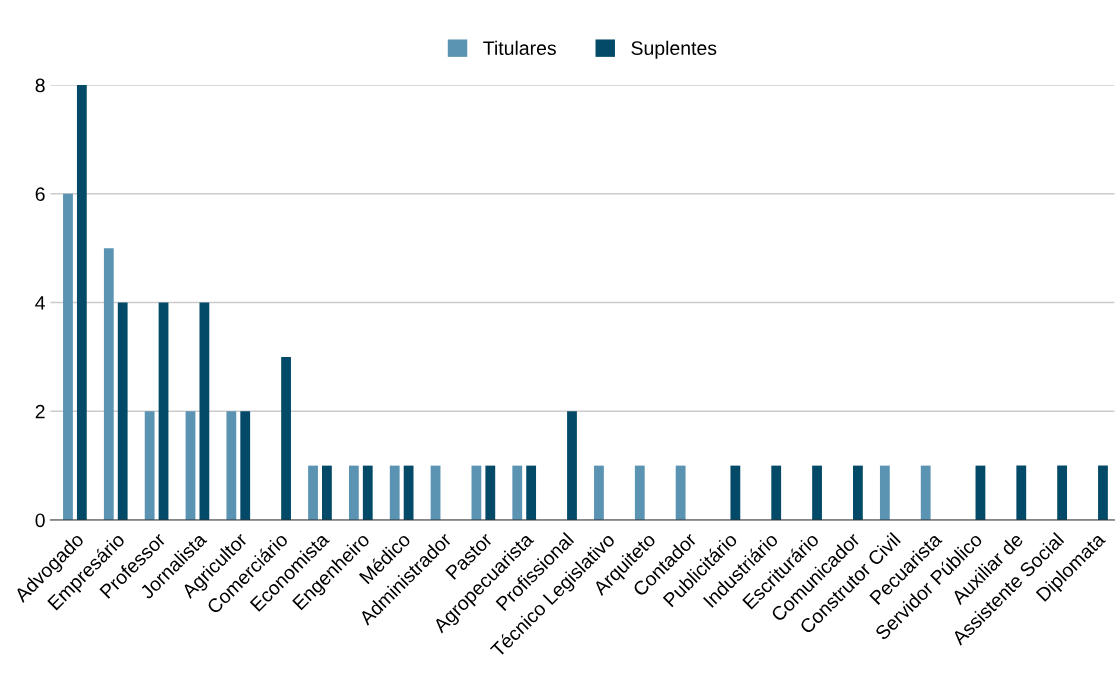  I want to click on y-tick-label: 4, so click(40, 303).